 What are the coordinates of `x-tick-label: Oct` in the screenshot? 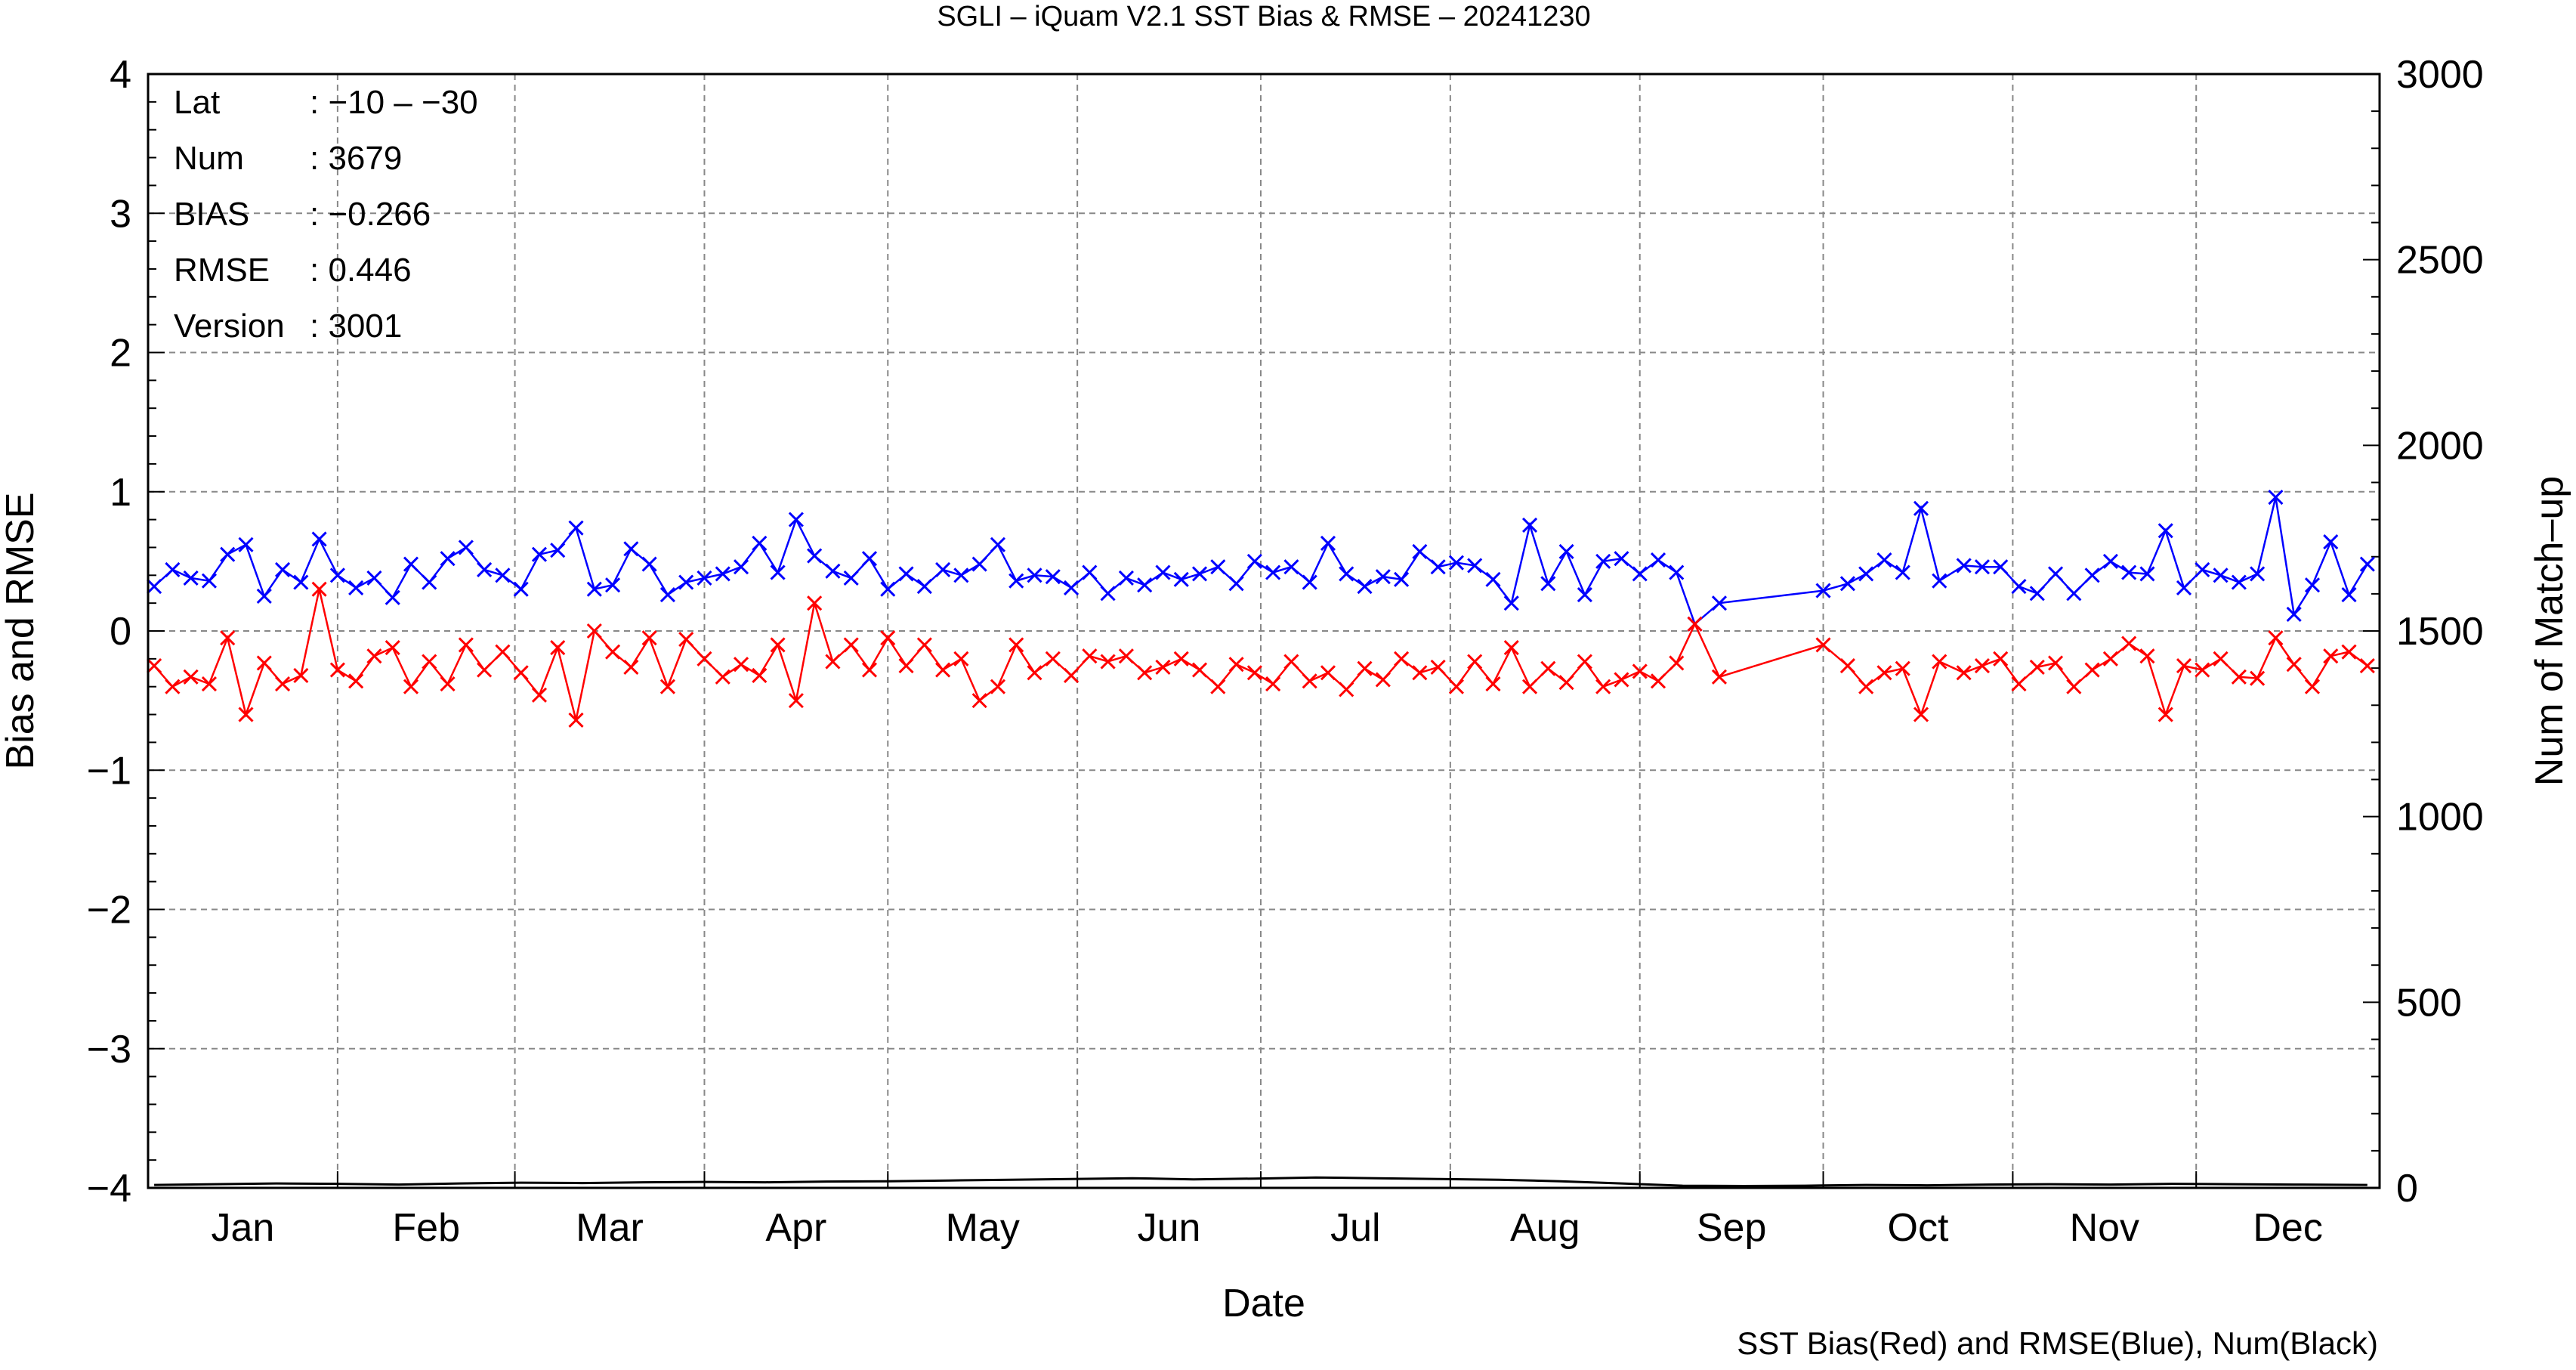 It's located at (1918, 1228).